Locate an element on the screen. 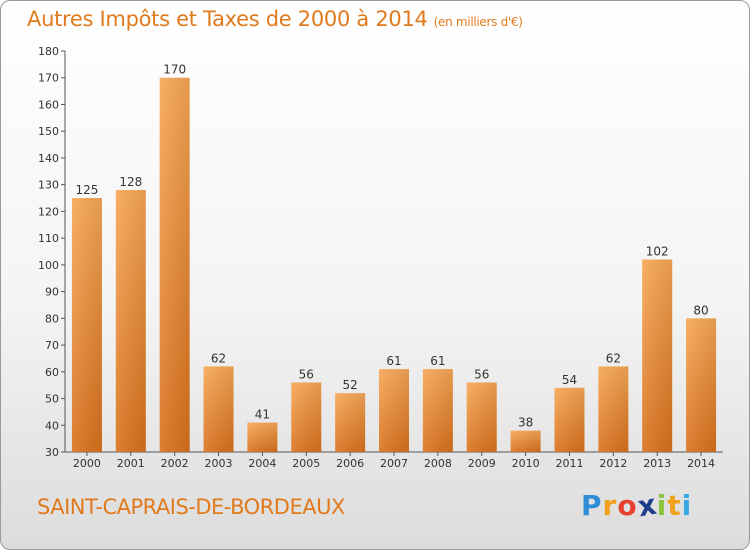 The height and width of the screenshot is (550, 750). y-tick-label: 40 is located at coordinates (52, 425).